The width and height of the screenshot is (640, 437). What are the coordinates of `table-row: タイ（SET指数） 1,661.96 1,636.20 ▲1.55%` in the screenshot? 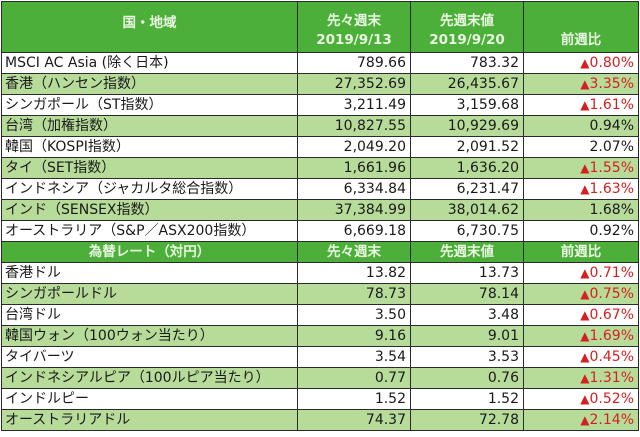 It's located at (320, 168).